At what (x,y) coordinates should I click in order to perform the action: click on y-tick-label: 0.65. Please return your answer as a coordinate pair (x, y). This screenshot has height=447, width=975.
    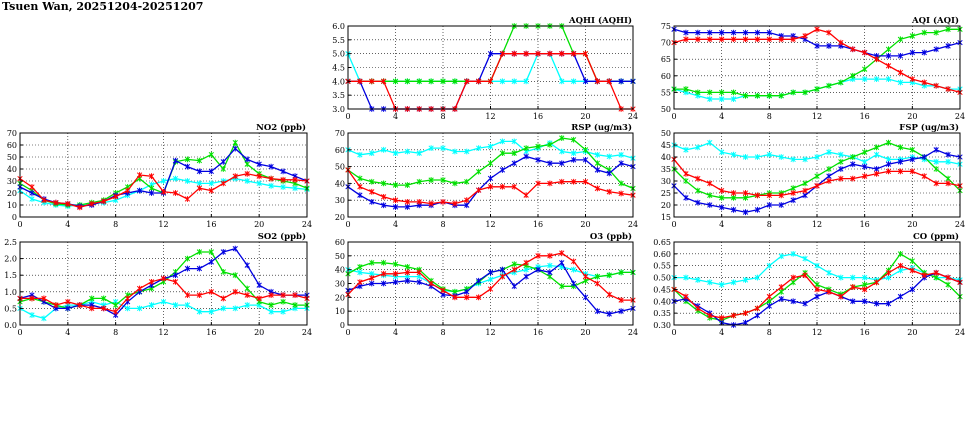
    Looking at the image, I should click on (662, 242).